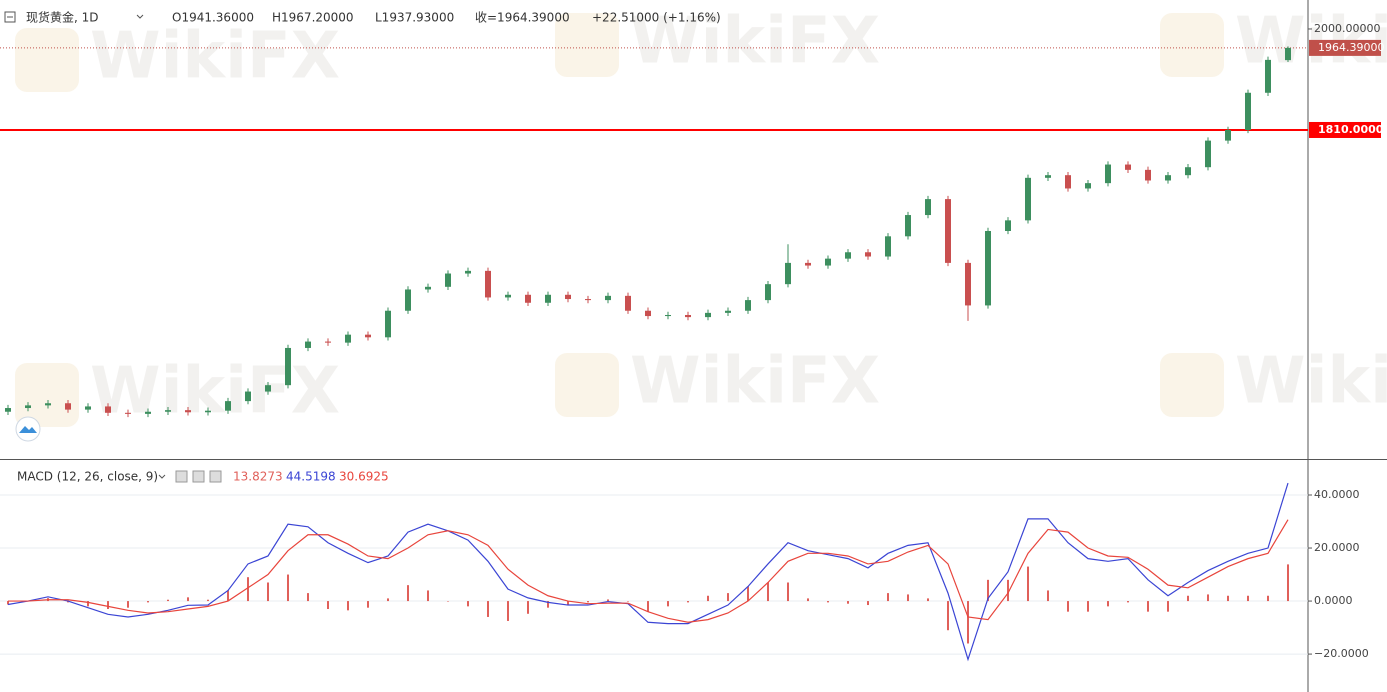 The width and height of the screenshot is (1387, 692). Describe the element at coordinates (1337, 494) in the screenshot. I see `y-tick-label: 40.0000` at that location.